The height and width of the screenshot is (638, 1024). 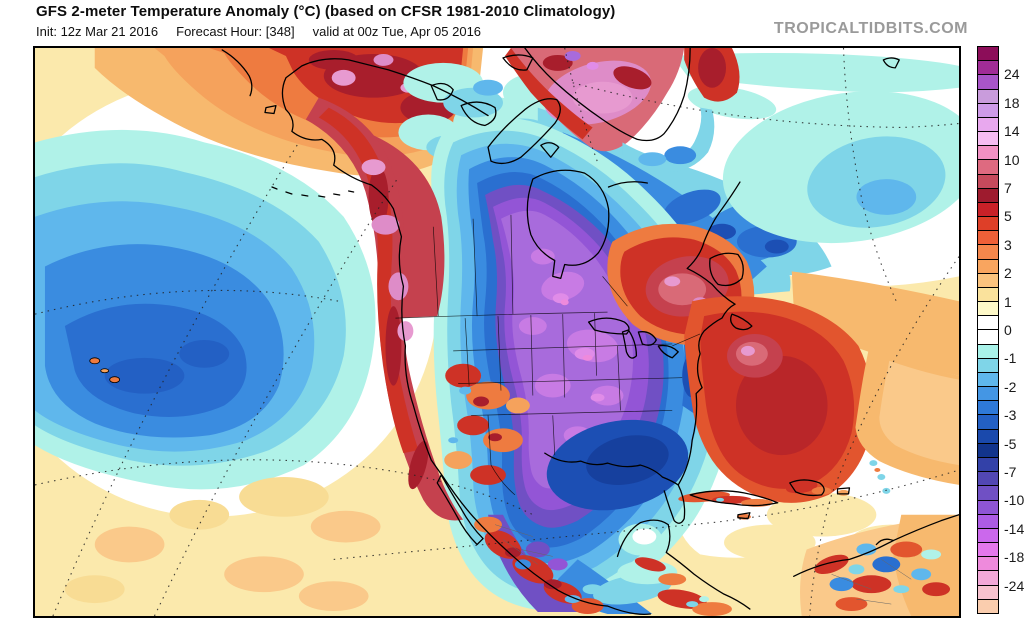 What do you see at coordinates (1010, 415) in the screenshot?
I see `colorbar-tick-label: -3` at bounding box center [1010, 415].